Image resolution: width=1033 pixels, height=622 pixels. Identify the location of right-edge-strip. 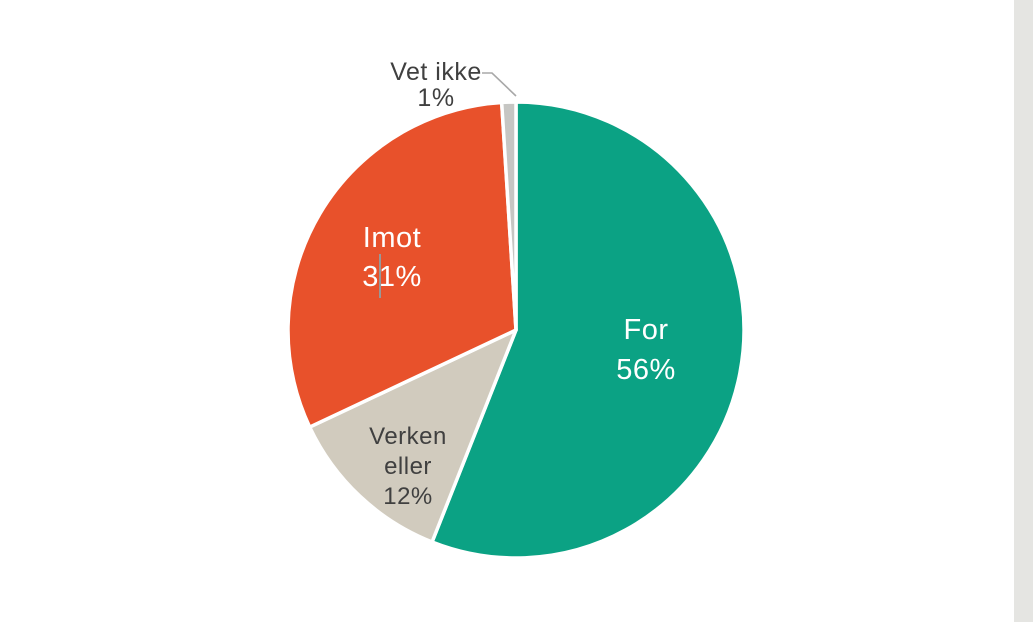
(1023, 311).